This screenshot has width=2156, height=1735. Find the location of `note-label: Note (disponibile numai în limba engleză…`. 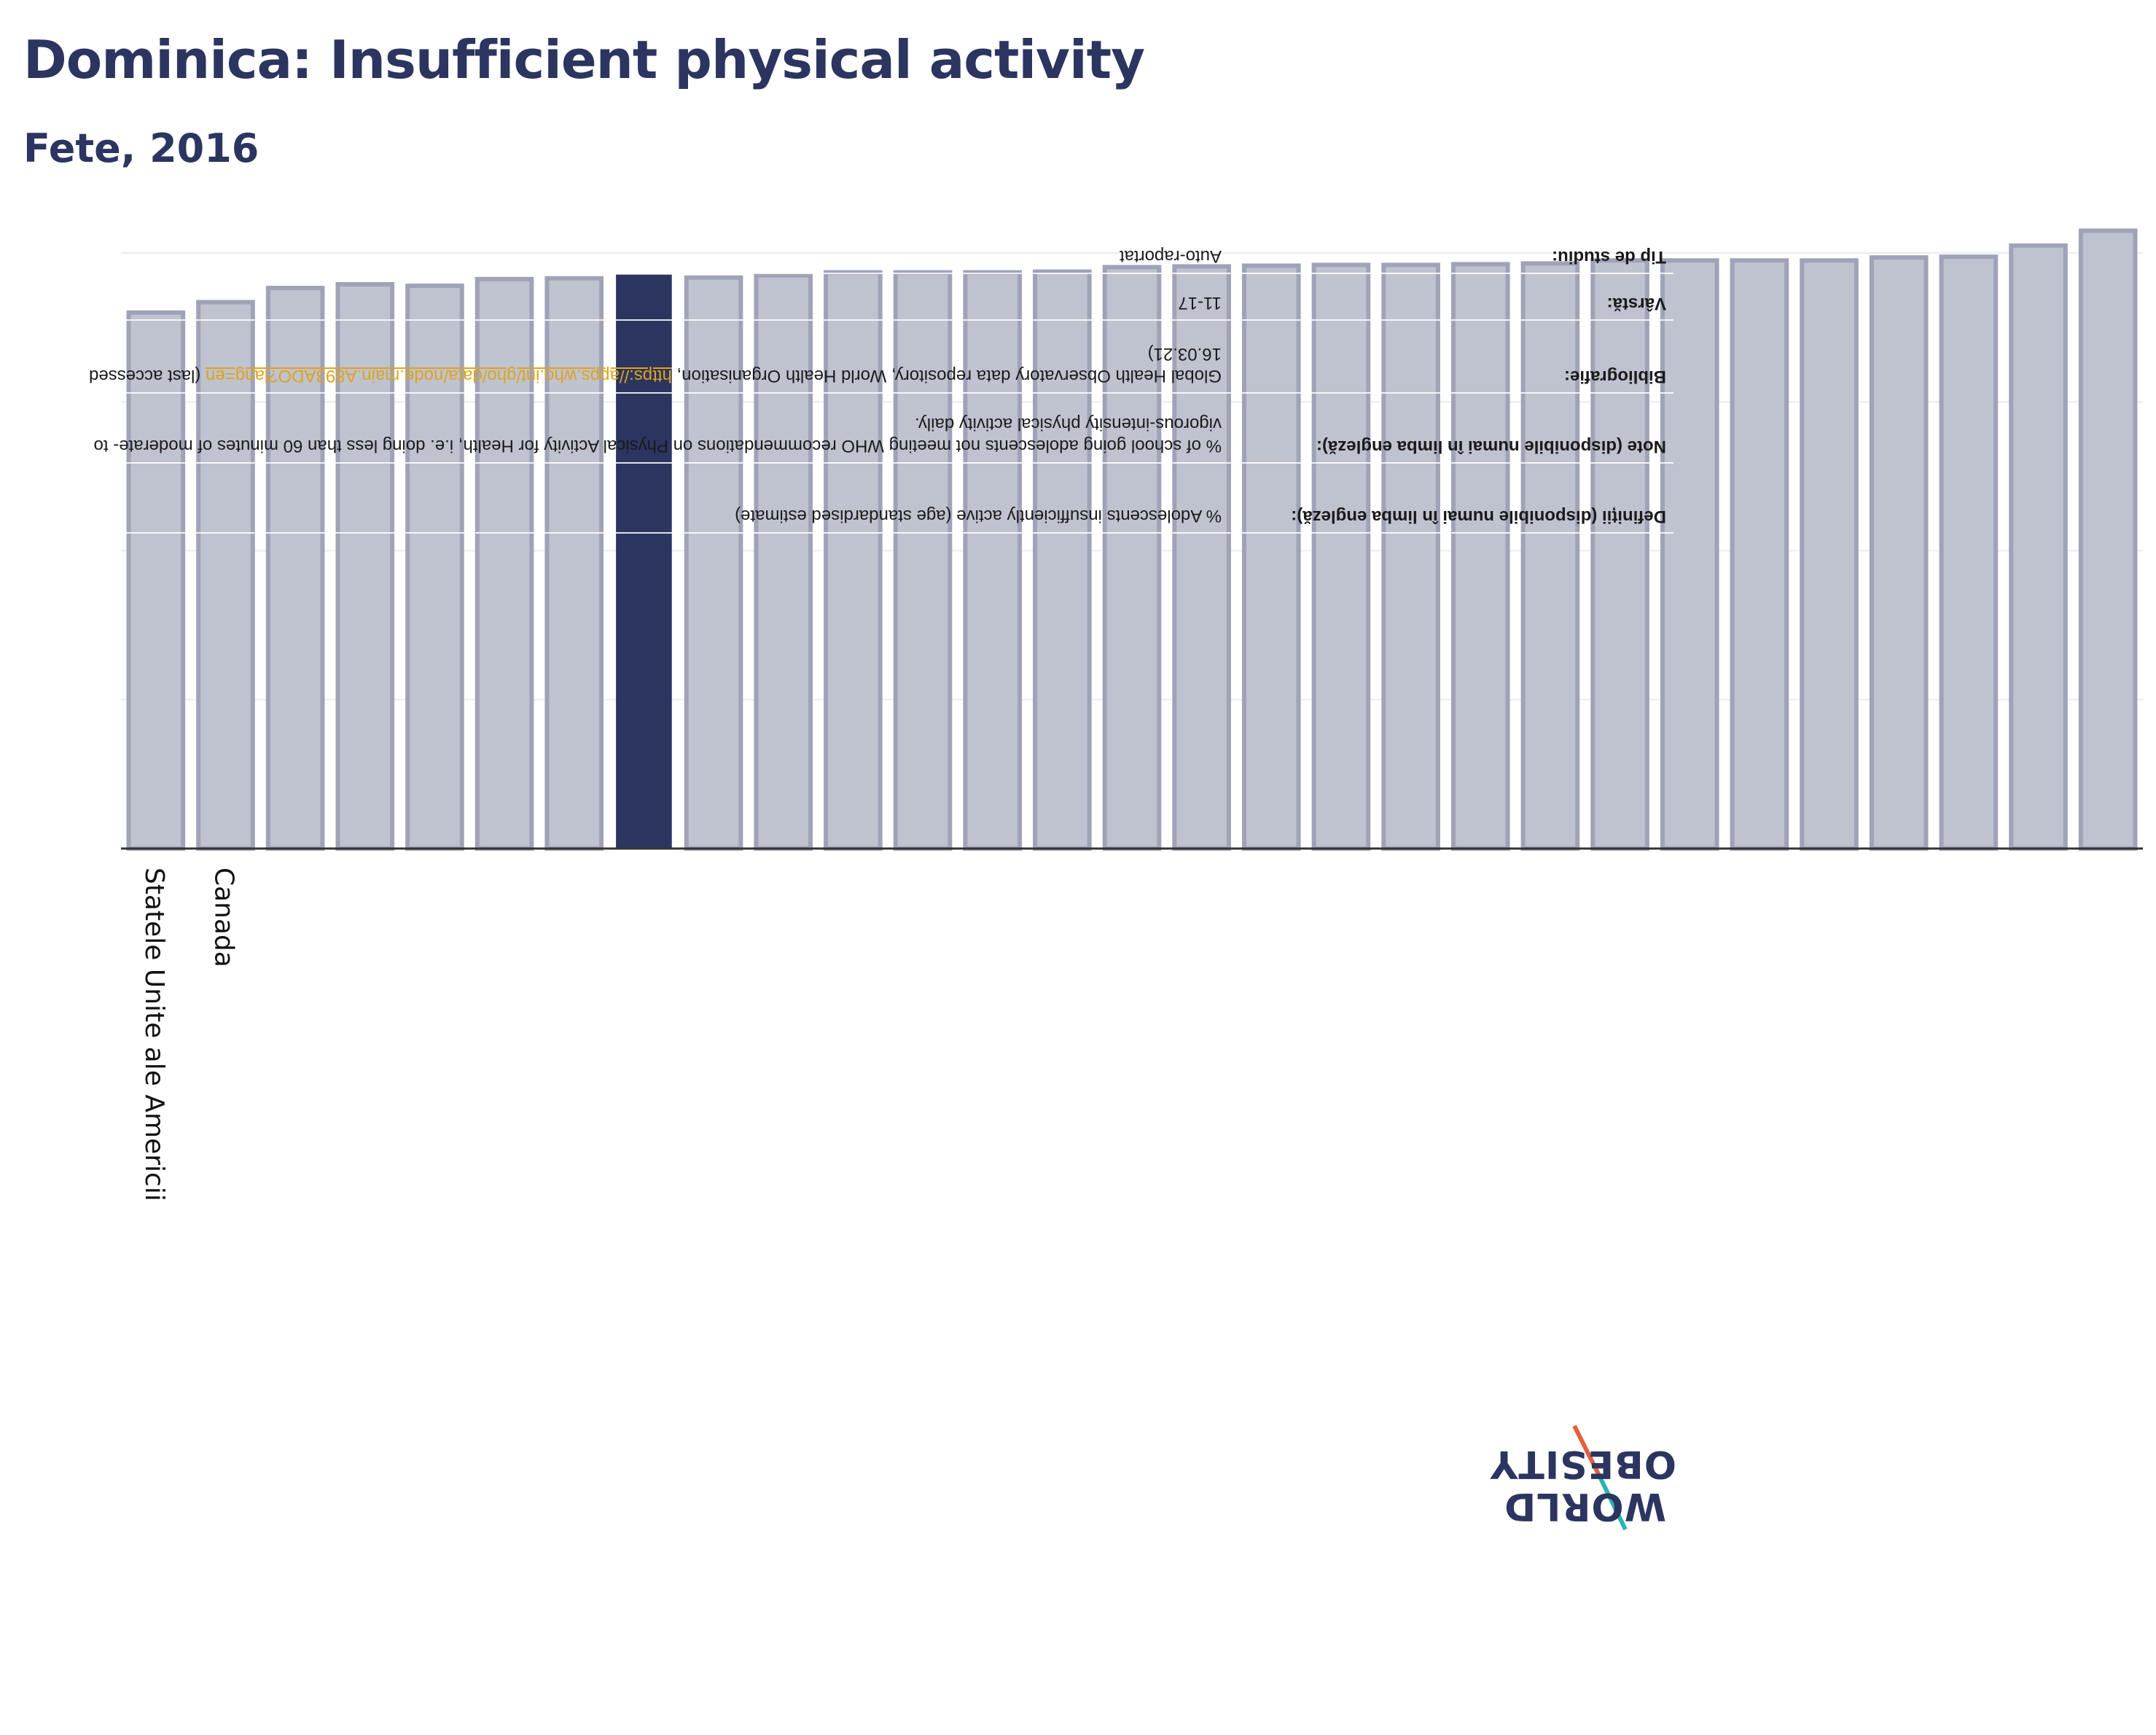

note-label: Note (disponibile numai în limba engleză… is located at coordinates (1491, 446).